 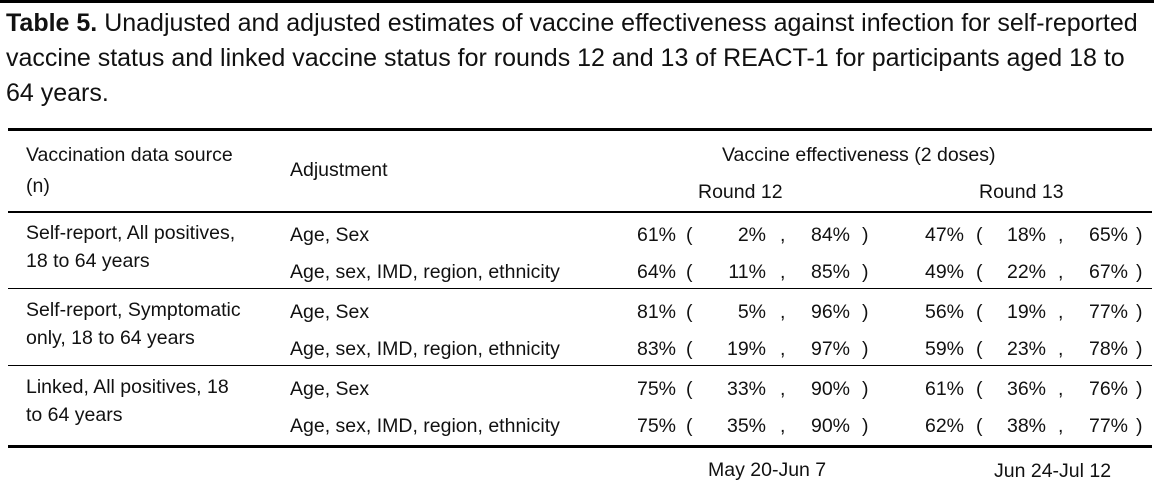 I want to click on r12-lower-ci: 11%, so click(x=747, y=272).